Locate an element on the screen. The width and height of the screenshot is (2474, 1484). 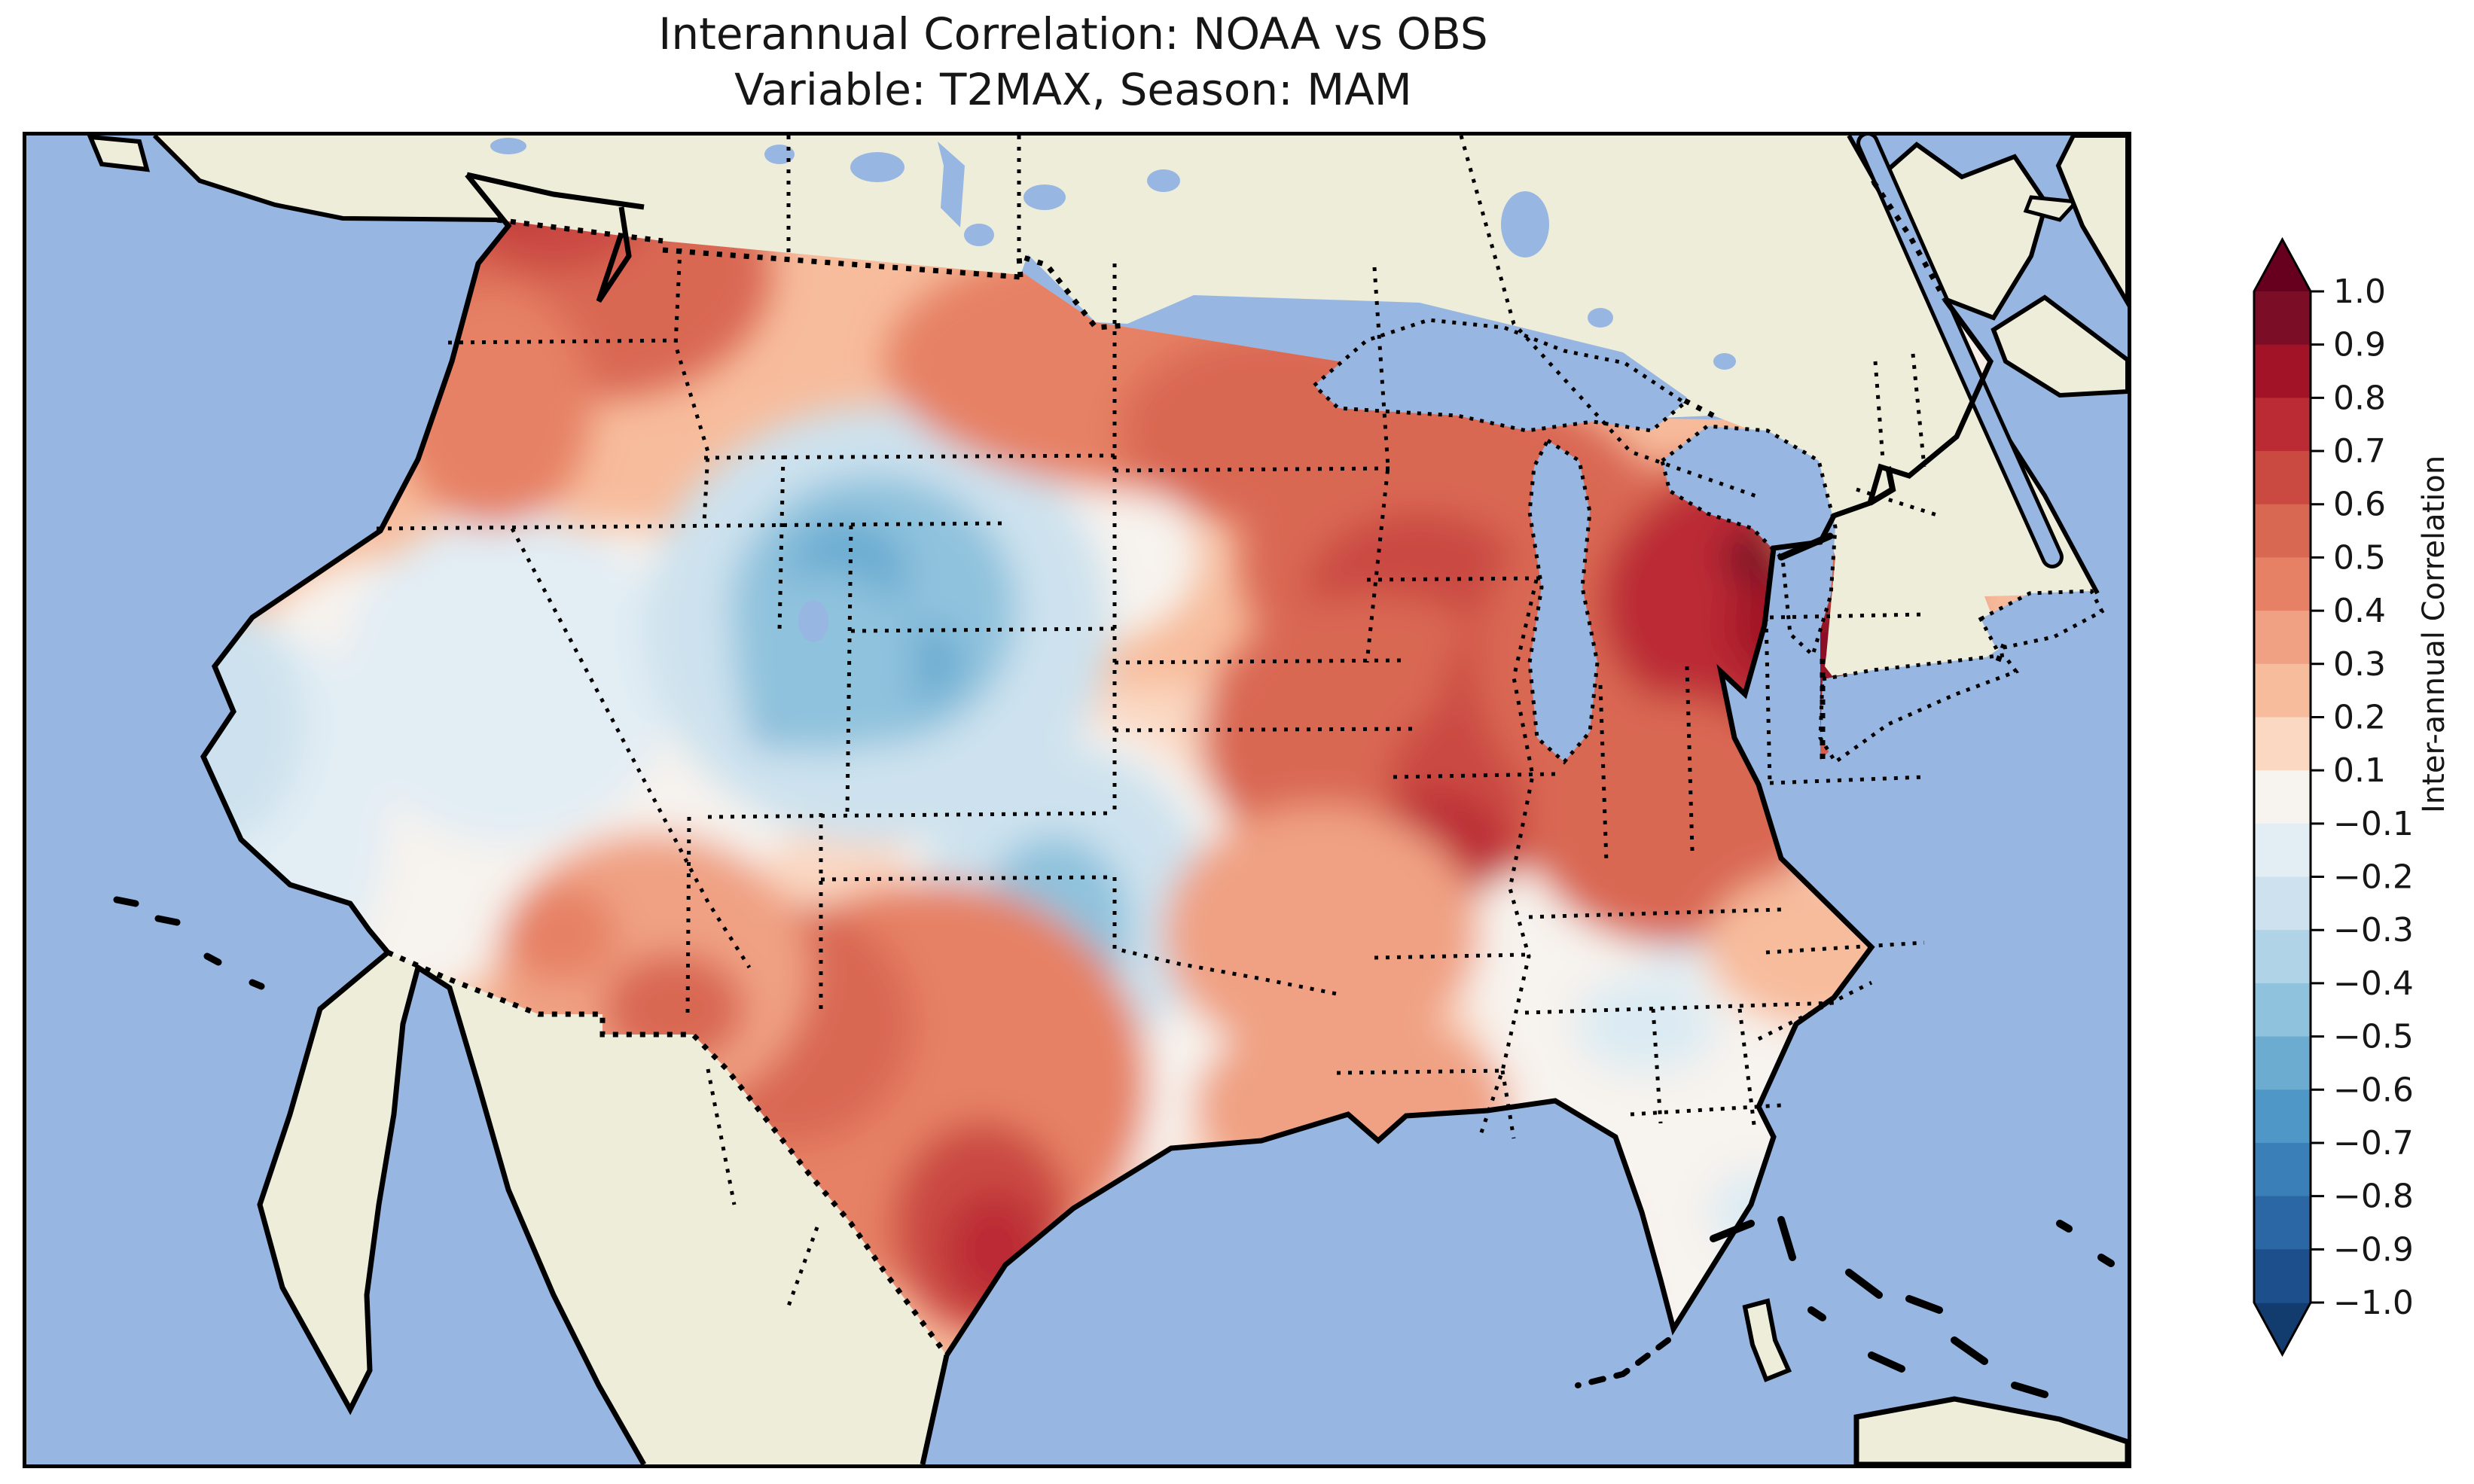
bahamas-andros is located at coordinates (1767, 1340).